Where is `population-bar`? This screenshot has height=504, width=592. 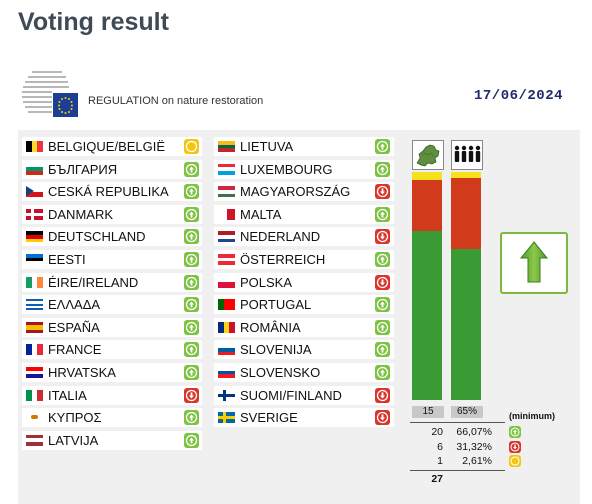
population-bar is located at coordinates (466, 286).